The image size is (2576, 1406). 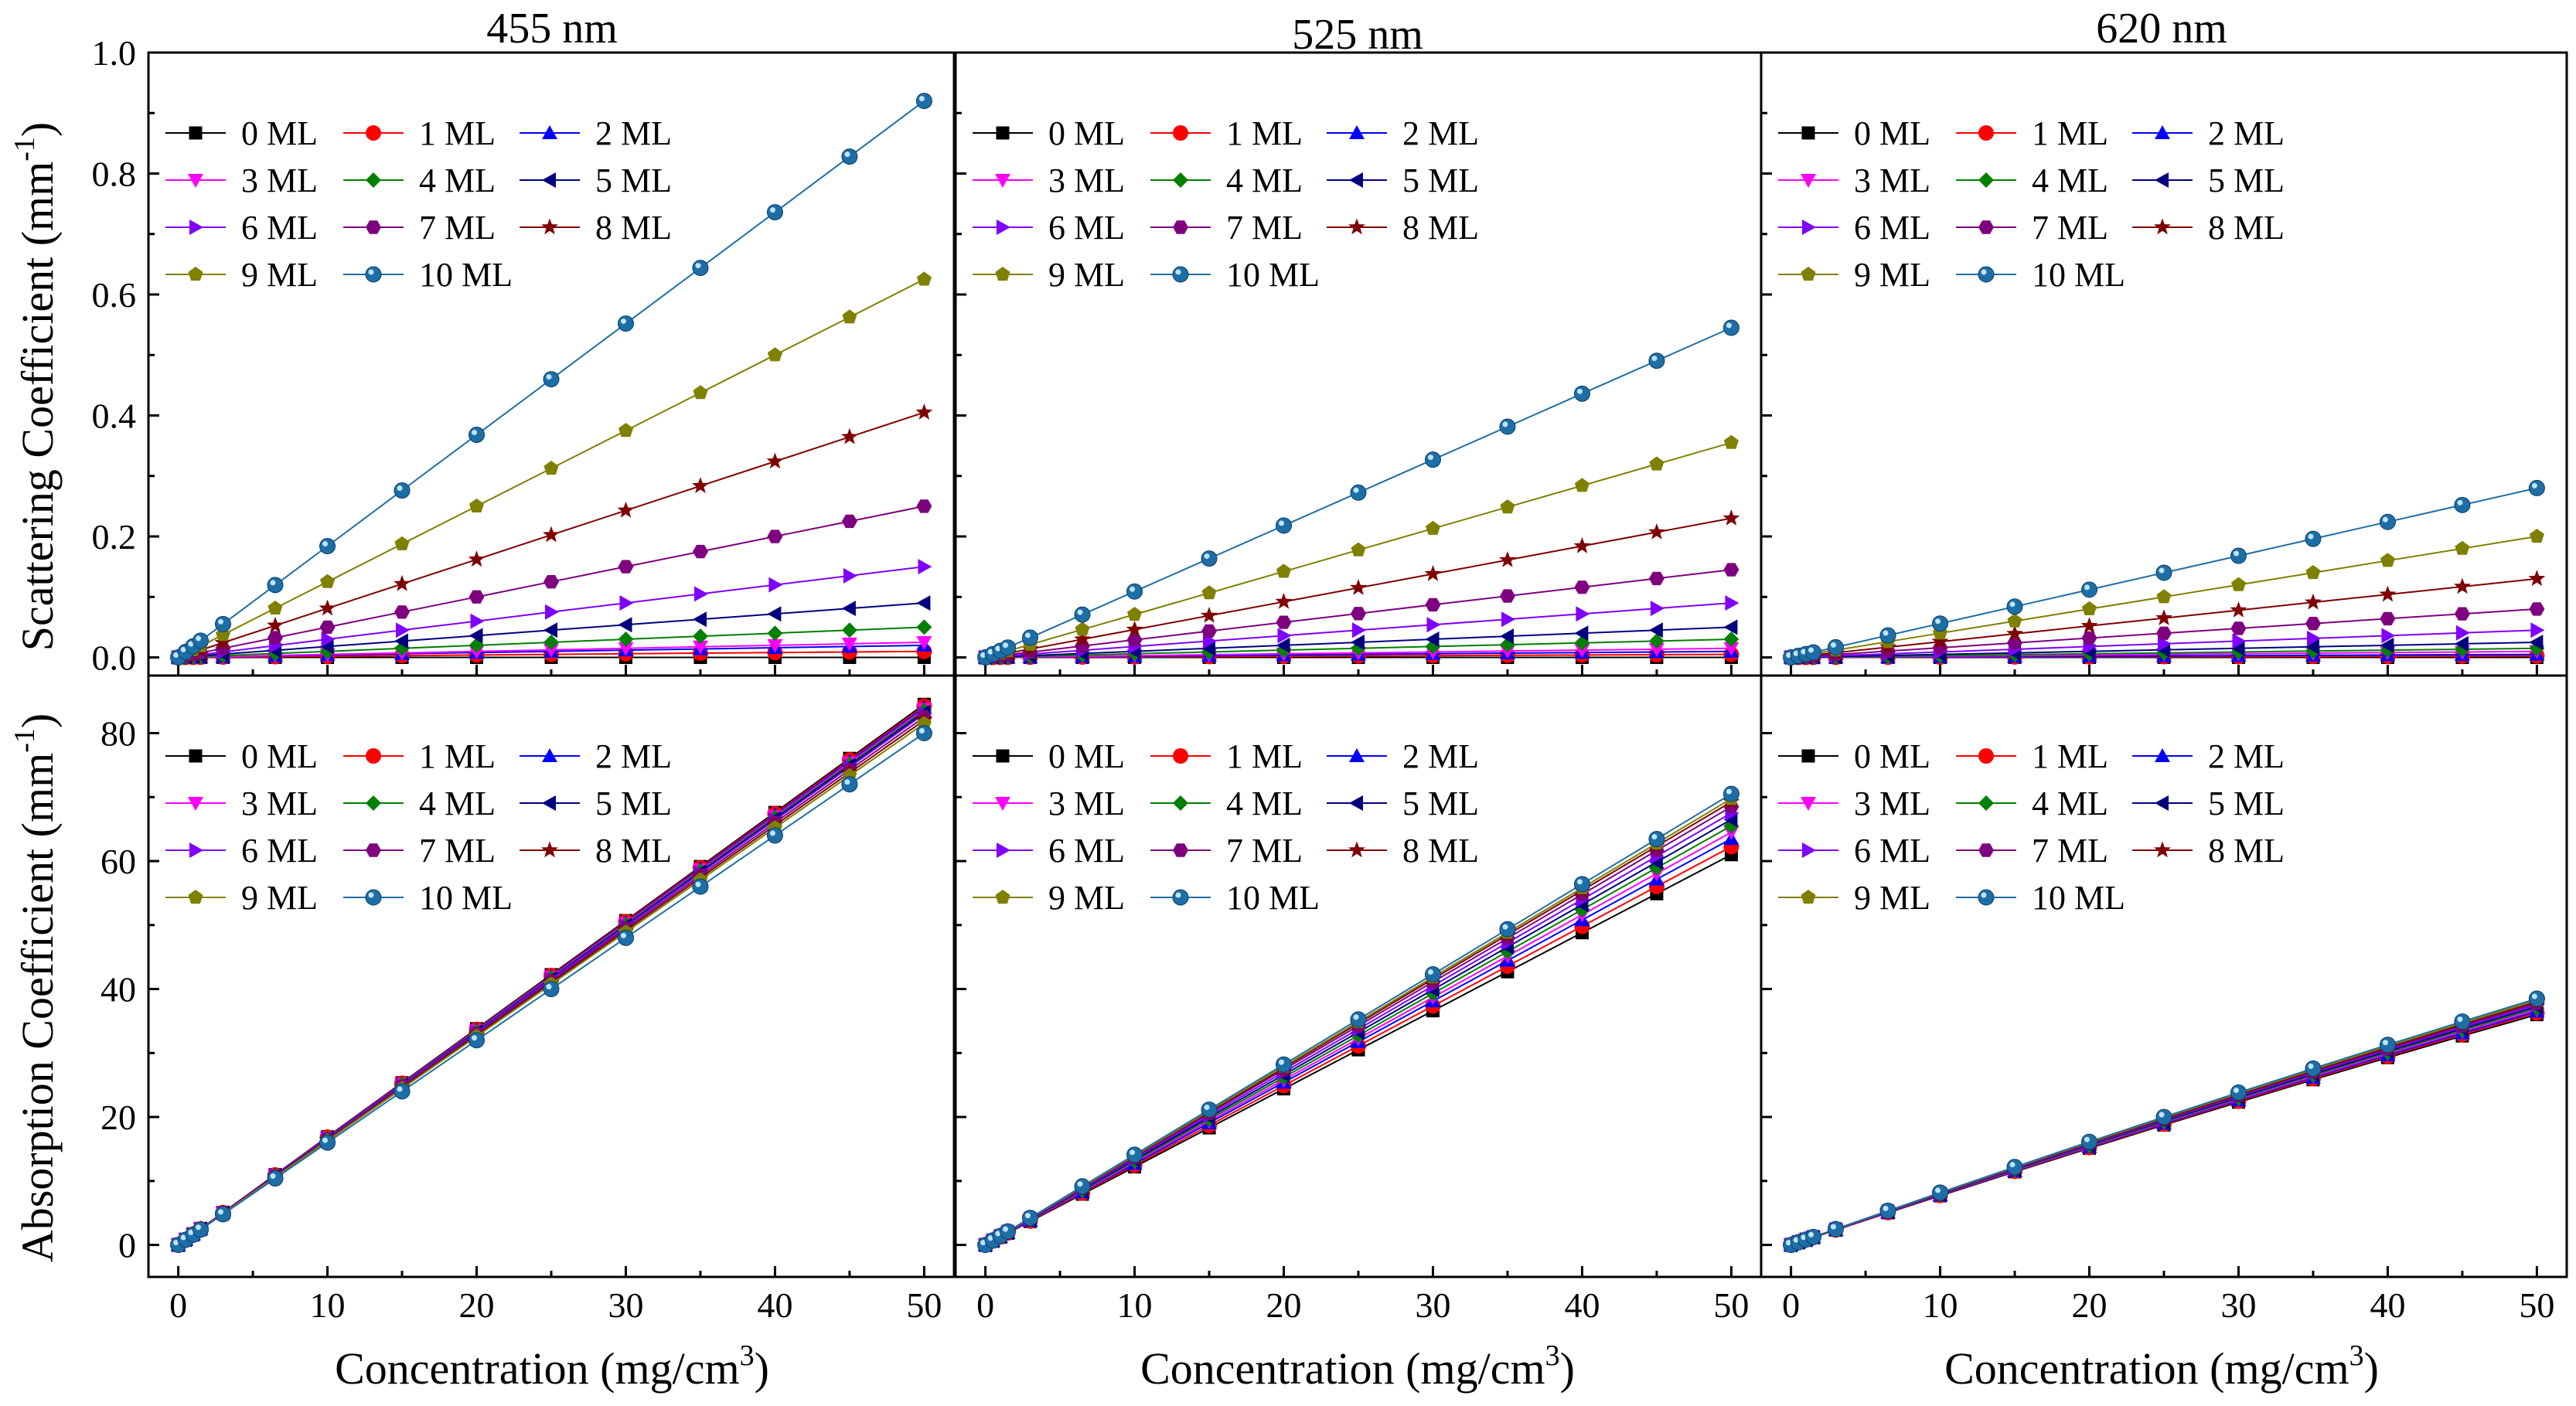 What do you see at coordinates (458, 228) in the screenshot?
I see `legend-label: 7 ML` at bounding box center [458, 228].